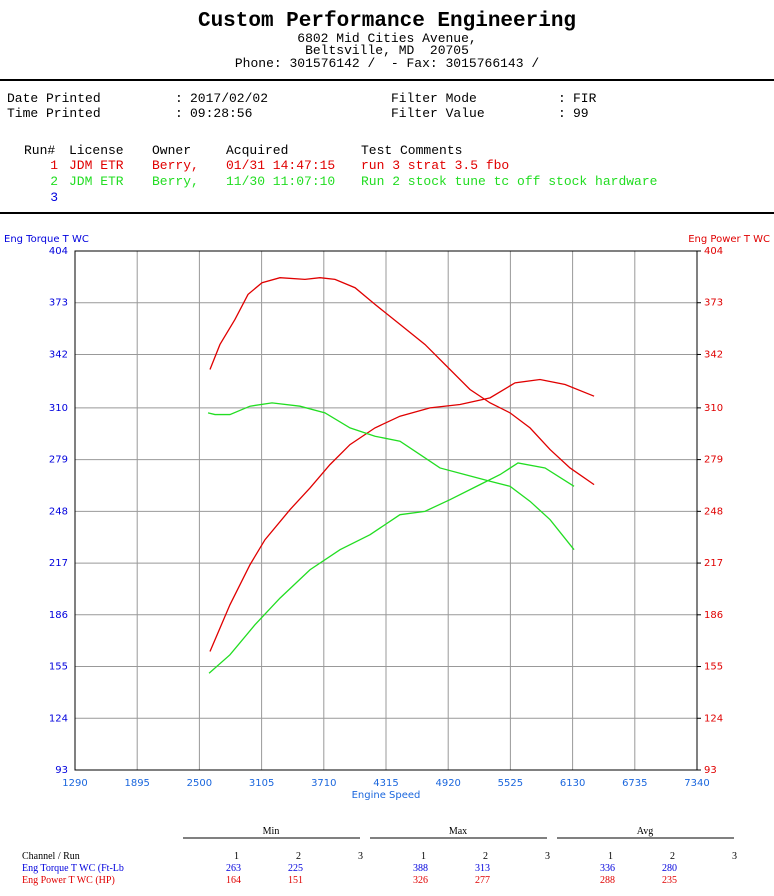  What do you see at coordinates (58, 511) in the screenshot?
I see `y-tick-label: 248` at bounding box center [58, 511].